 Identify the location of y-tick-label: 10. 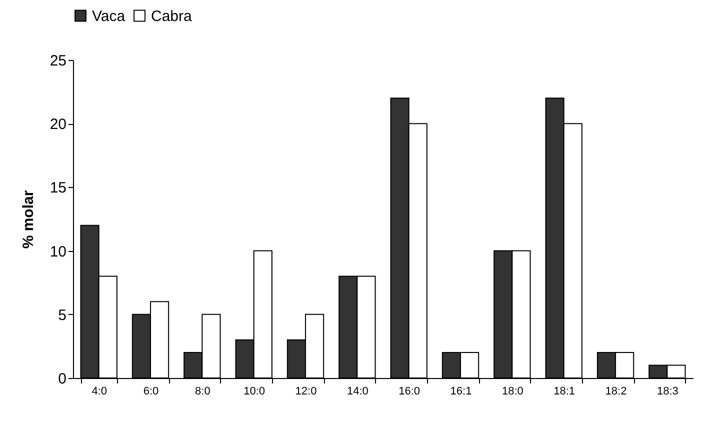
(58, 251).